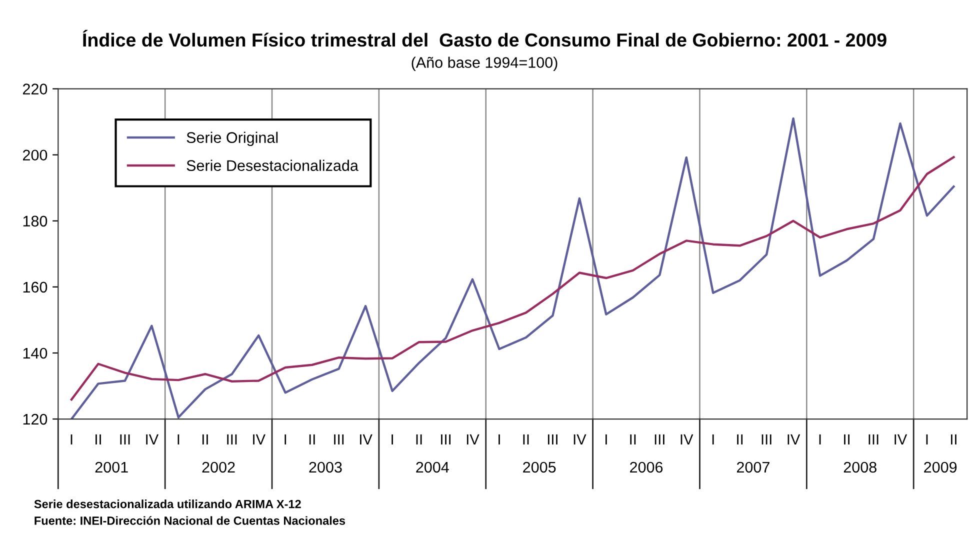  I want to click on text: 2009, so click(940, 467).